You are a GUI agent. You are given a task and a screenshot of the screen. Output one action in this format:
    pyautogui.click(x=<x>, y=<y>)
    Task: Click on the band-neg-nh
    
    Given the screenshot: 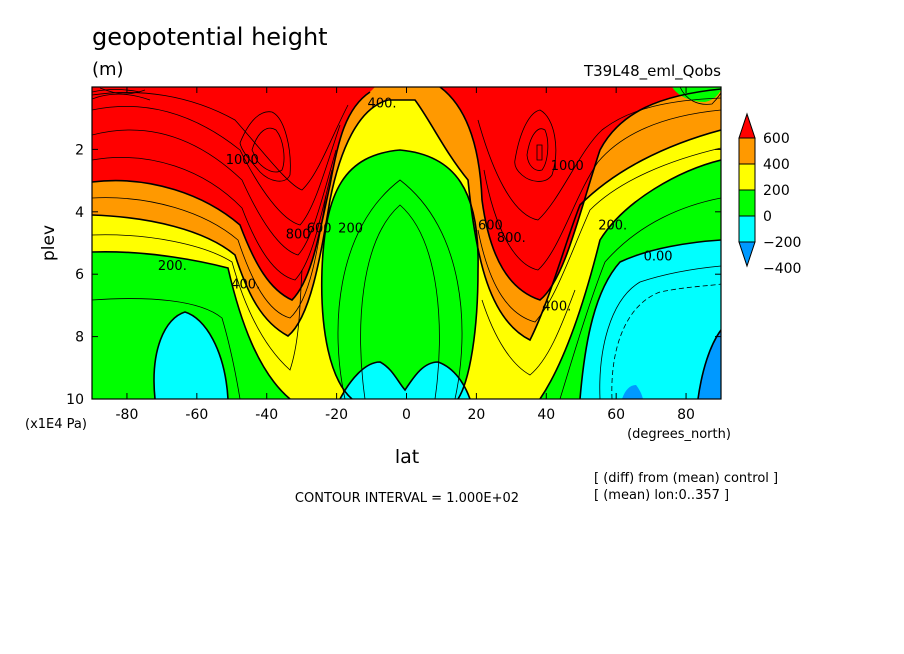 What is the action you would take?
    pyautogui.click(x=650, y=319)
    